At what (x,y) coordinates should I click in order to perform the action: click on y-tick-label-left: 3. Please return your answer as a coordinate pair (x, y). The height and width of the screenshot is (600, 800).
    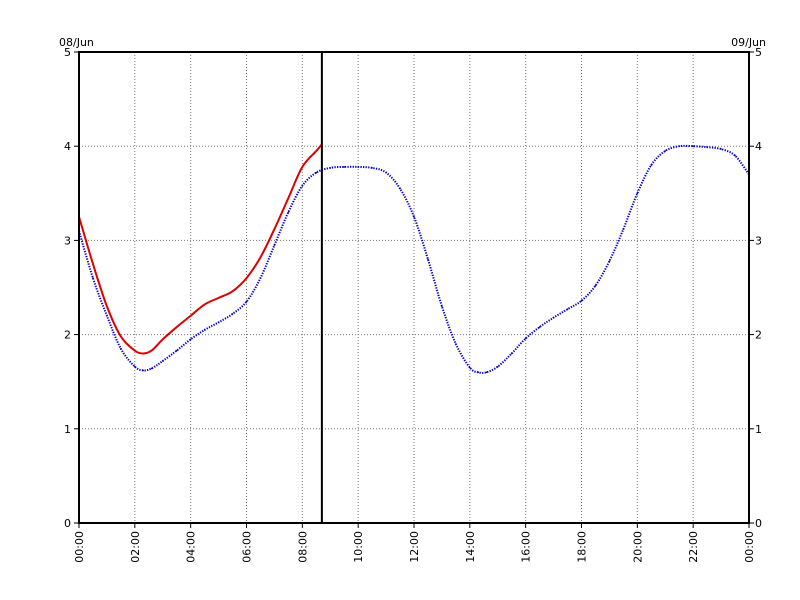
    Looking at the image, I should click on (67, 240).